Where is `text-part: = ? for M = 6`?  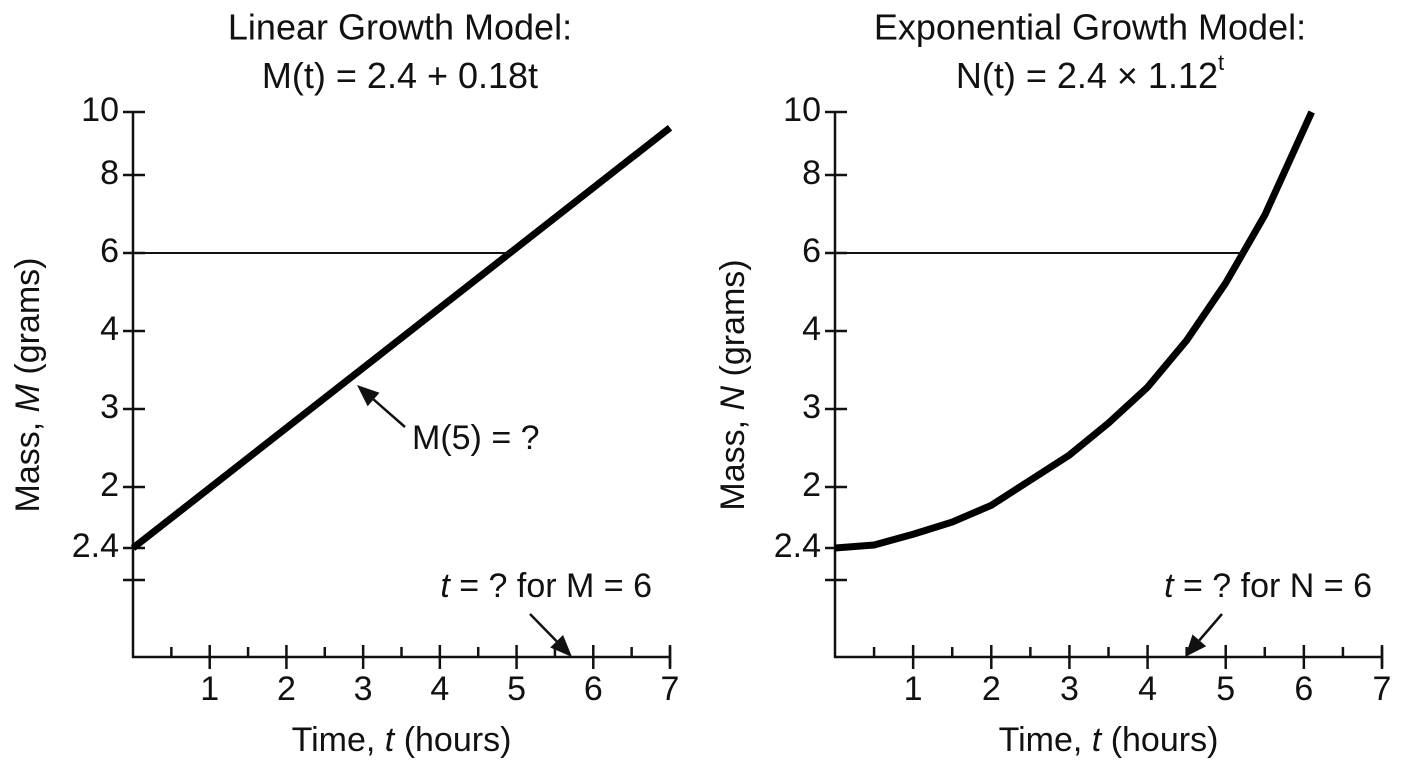 text-part: = ? for M = 6 is located at coordinates (551, 586).